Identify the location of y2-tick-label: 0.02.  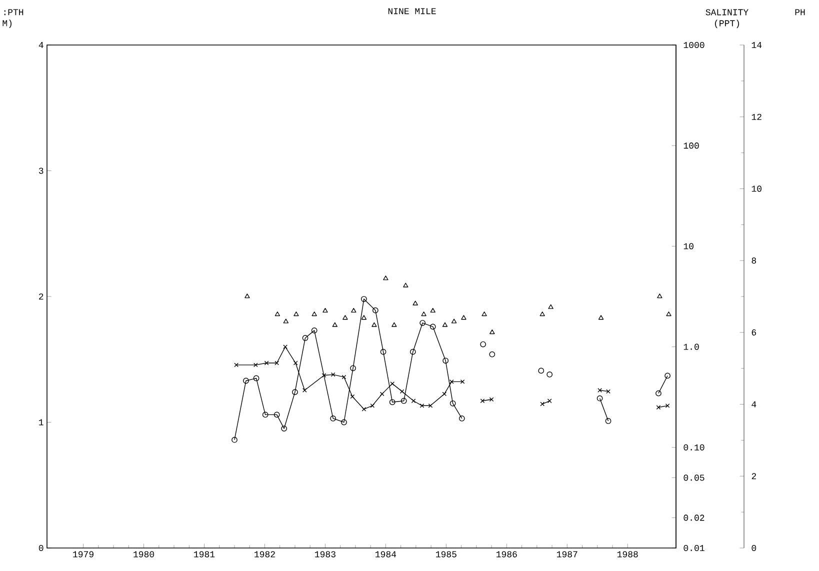
(694, 517).